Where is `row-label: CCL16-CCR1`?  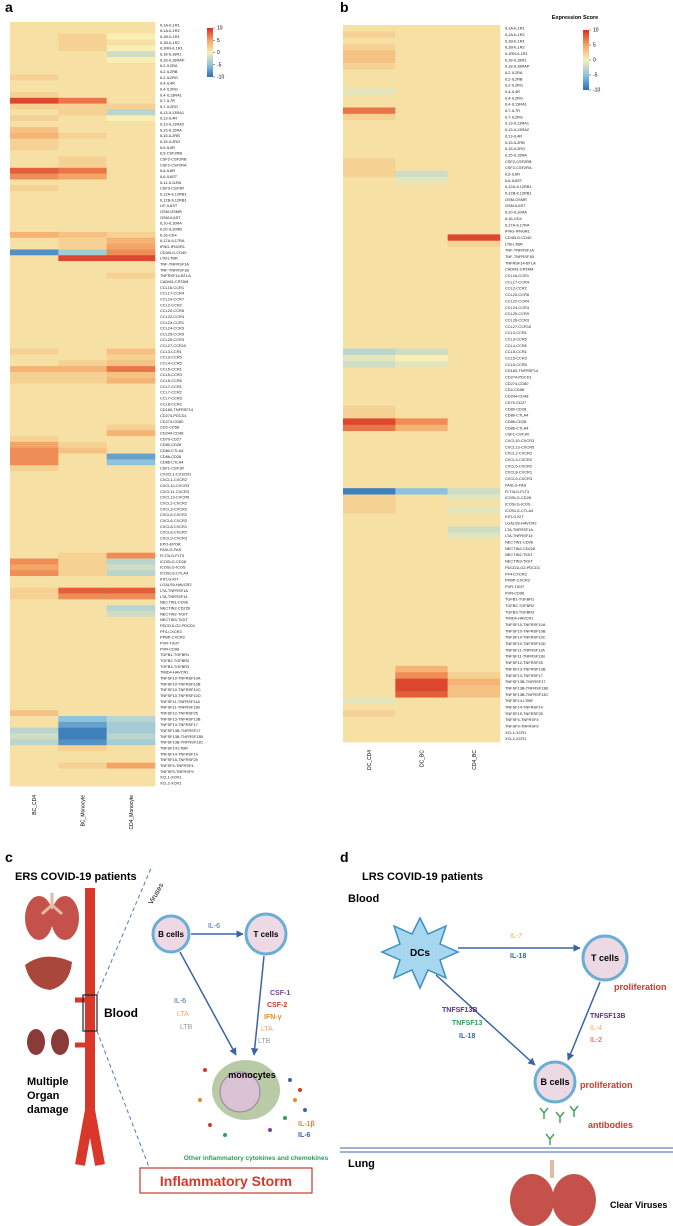 row-label: CCL16-CCR1 is located at coordinates (517, 275).